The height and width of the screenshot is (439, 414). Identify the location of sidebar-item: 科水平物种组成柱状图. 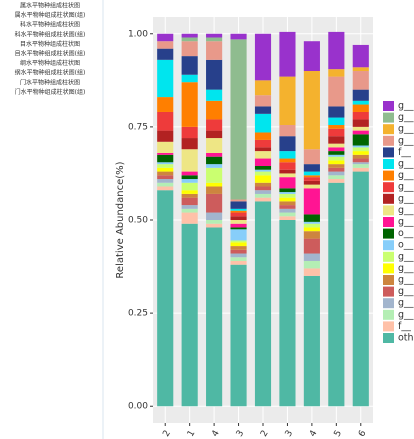
(50, 25).